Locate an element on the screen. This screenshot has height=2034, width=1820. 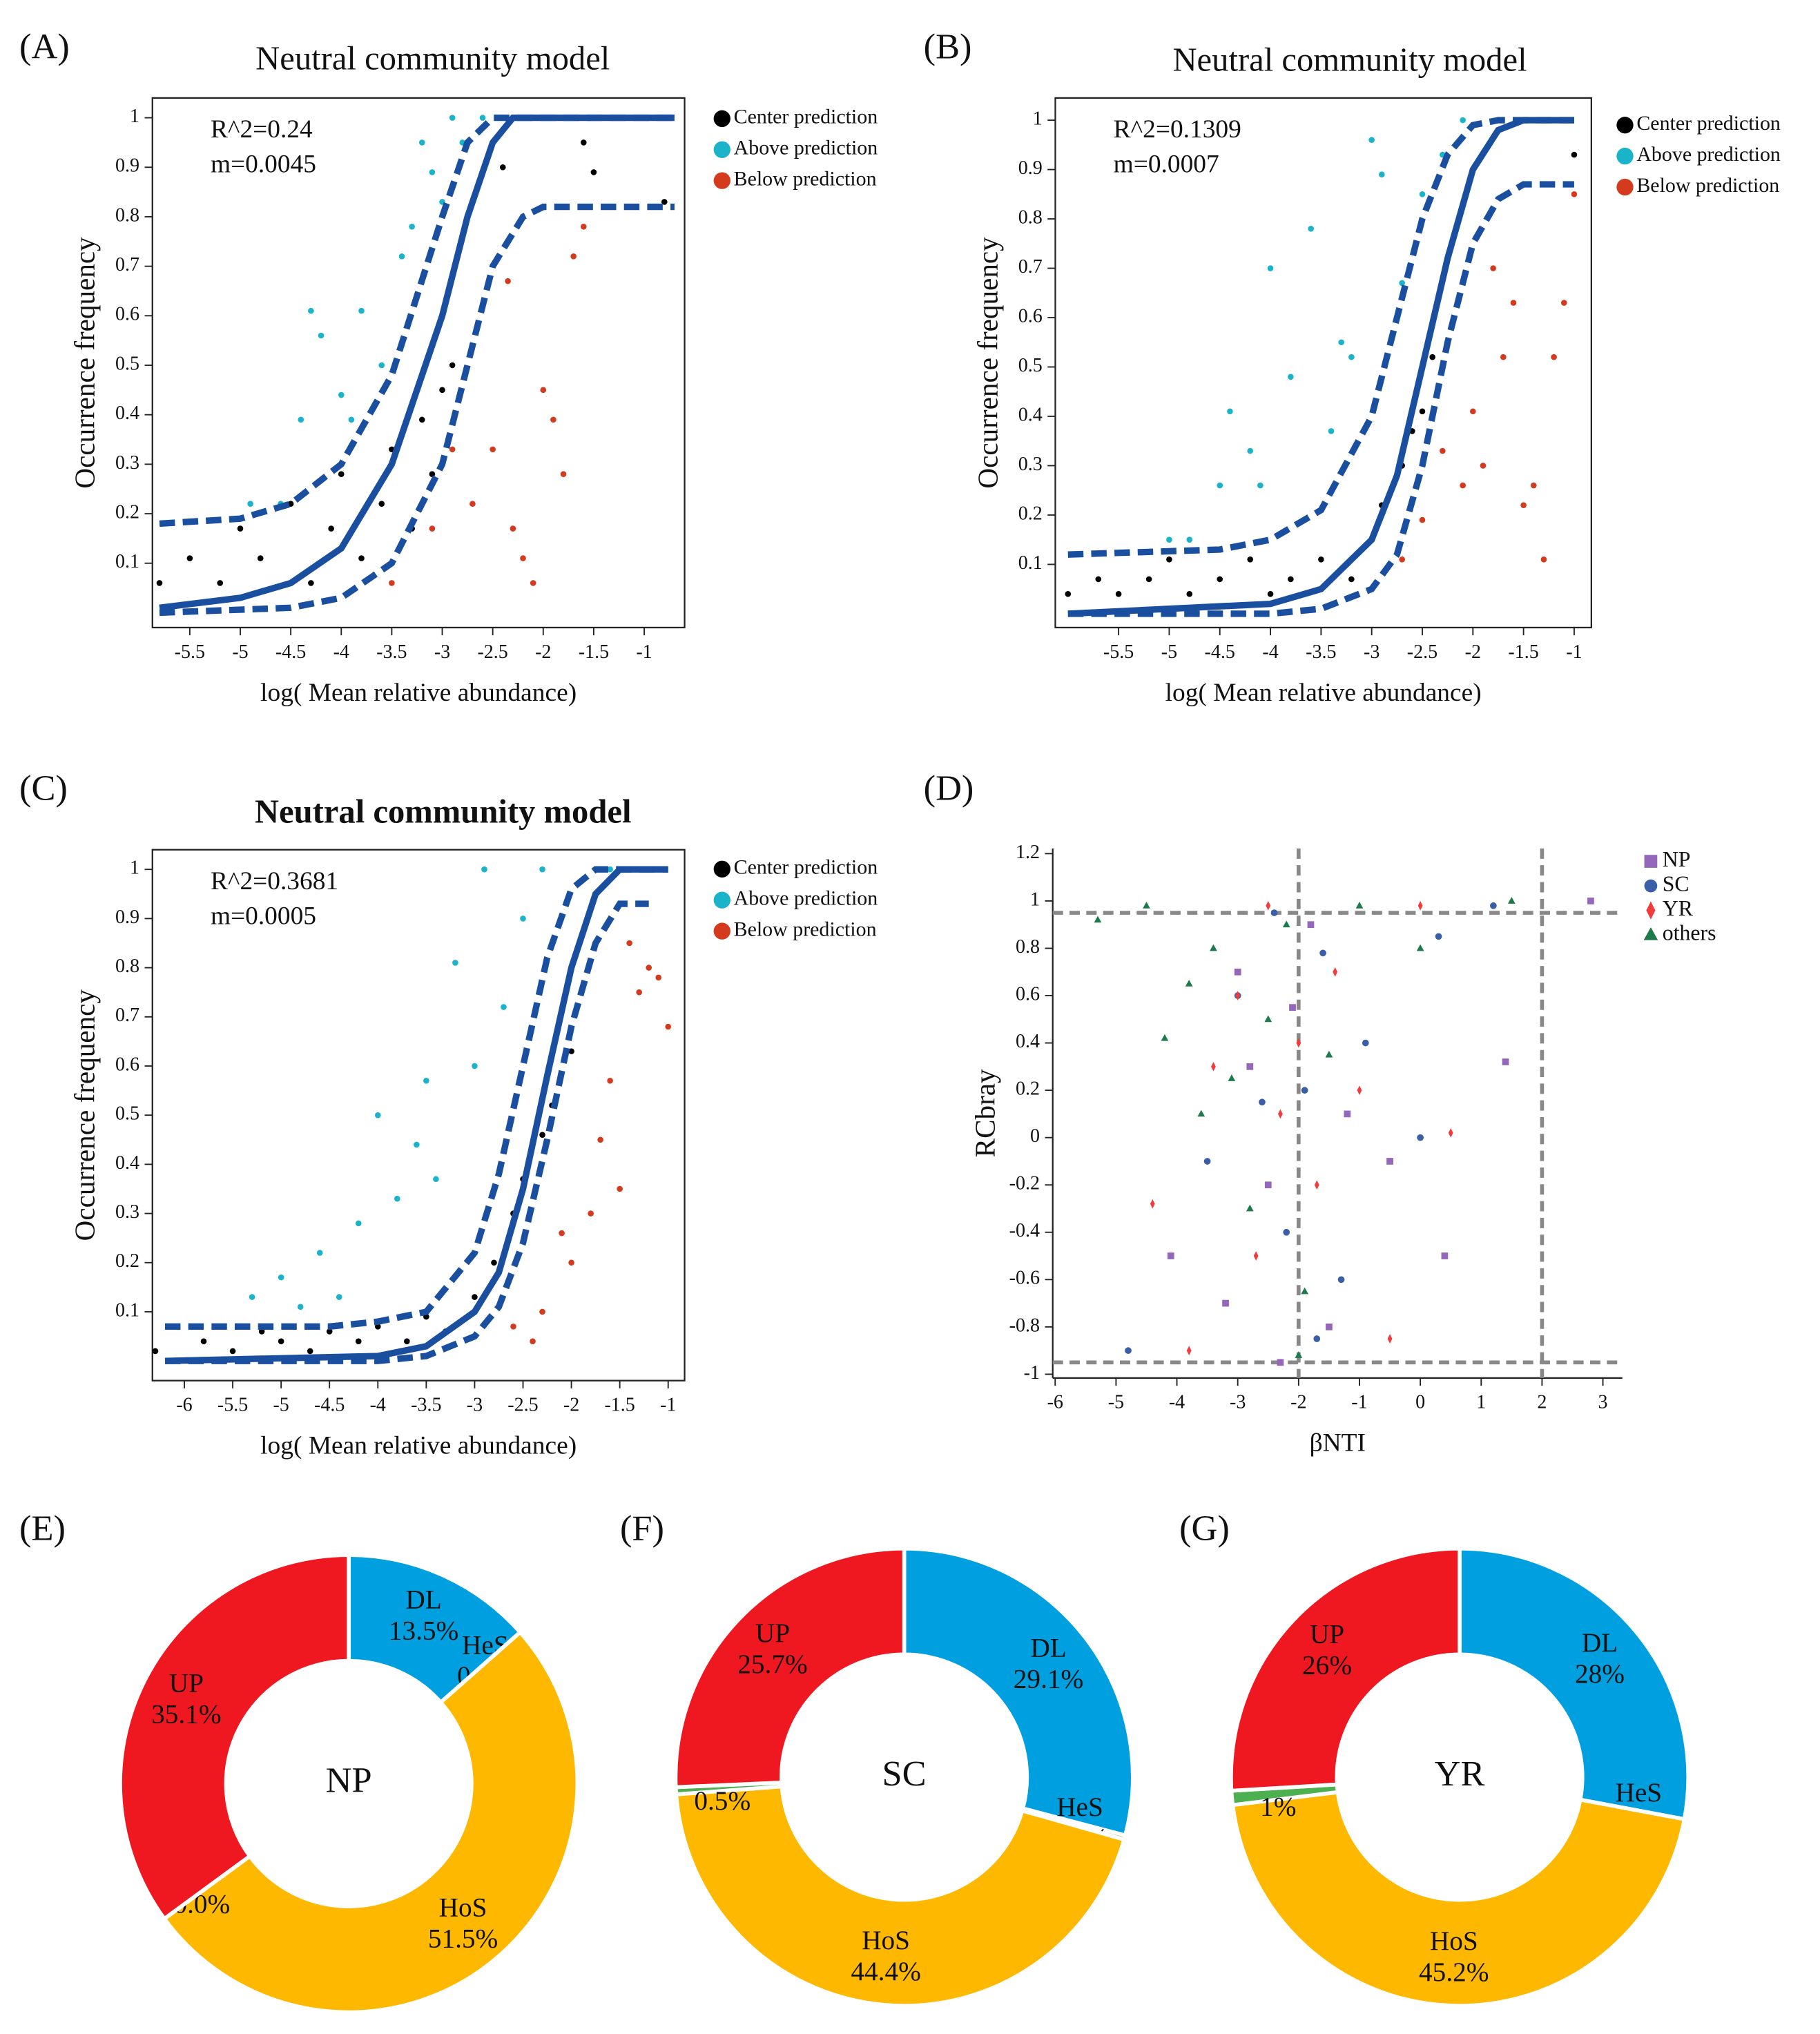
y-tick-label: -0.6 is located at coordinates (1024, 1278).